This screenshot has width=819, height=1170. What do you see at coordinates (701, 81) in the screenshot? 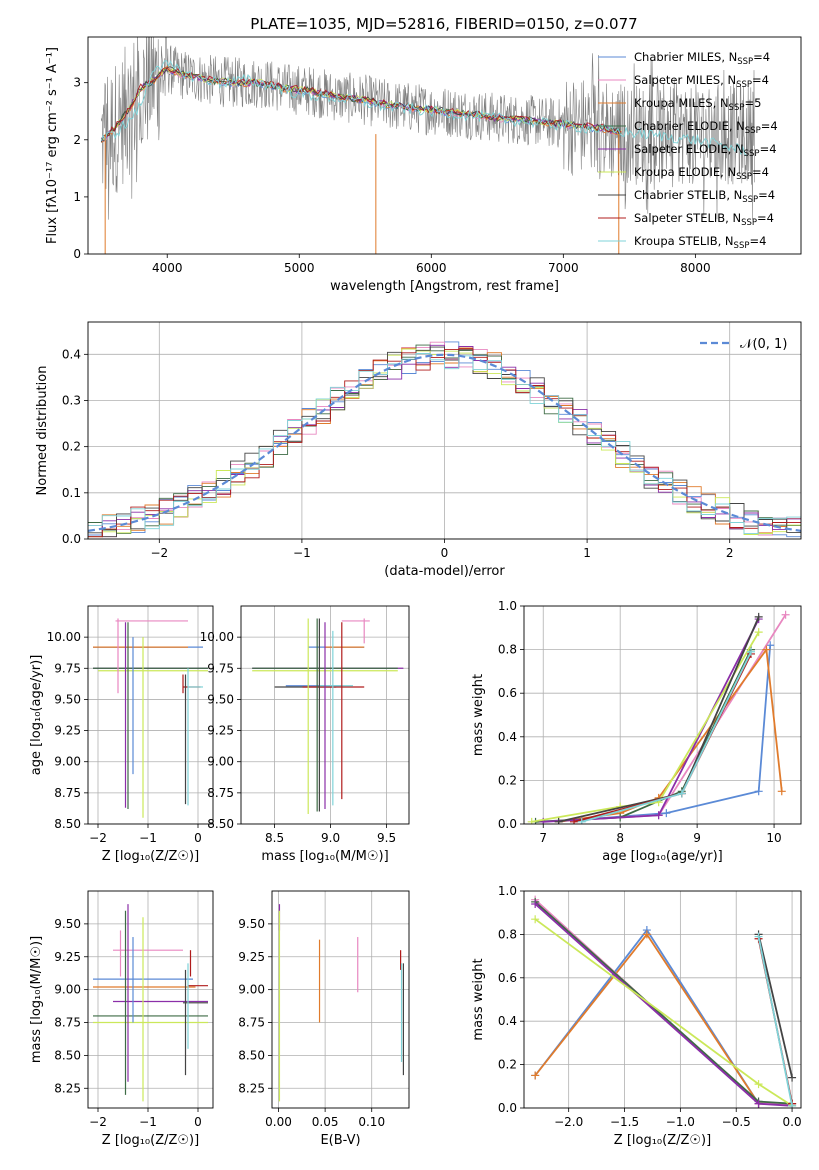
I see `legend-entry: Salpeter MILES, NSSP=4` at bounding box center [701, 81].